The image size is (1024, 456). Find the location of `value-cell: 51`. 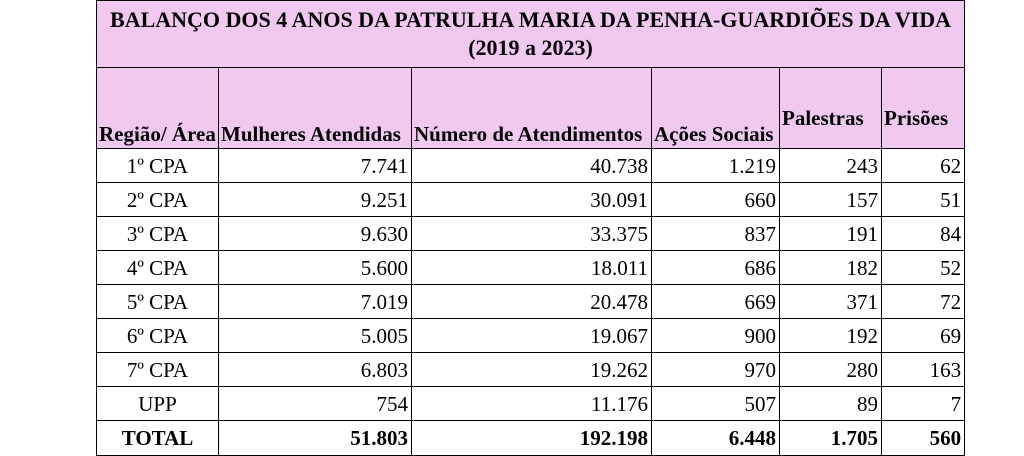

value-cell: 51 is located at coordinates (923, 199).